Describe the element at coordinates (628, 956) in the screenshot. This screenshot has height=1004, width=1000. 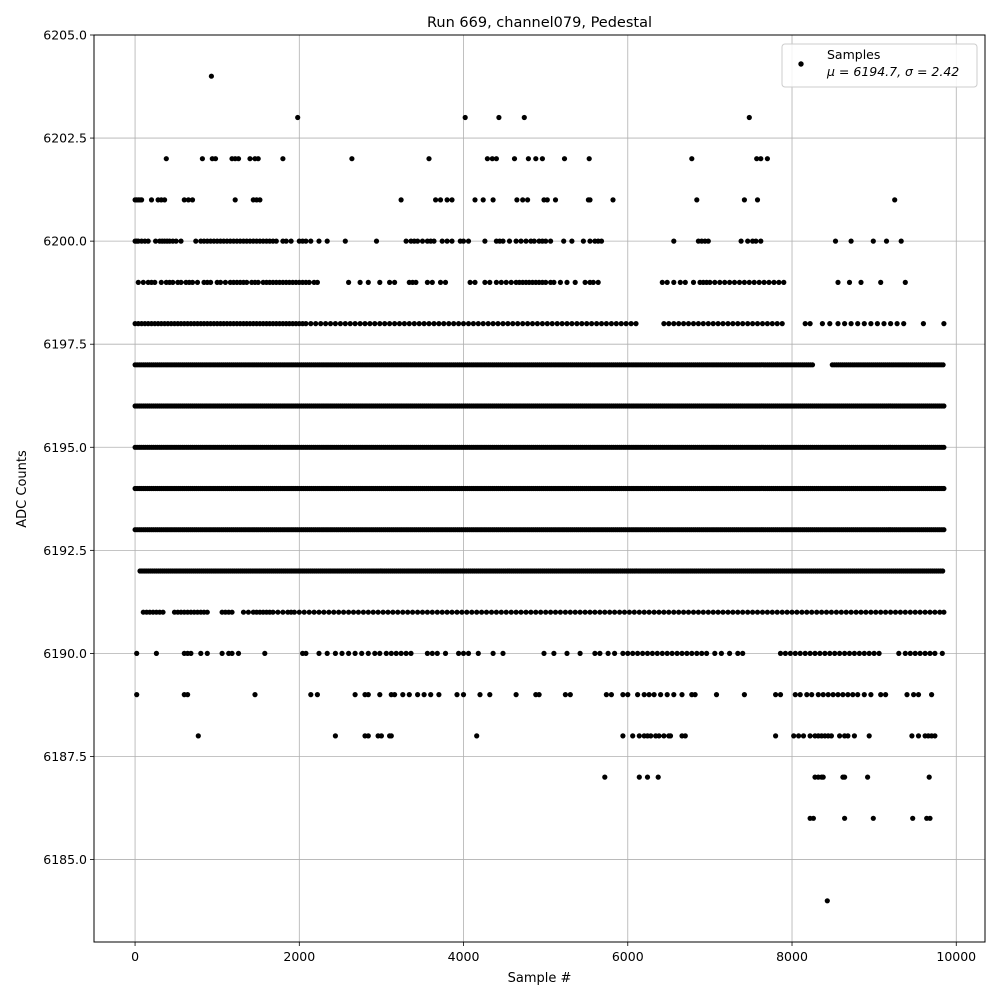
I see `x-tick-label: 6000` at that location.